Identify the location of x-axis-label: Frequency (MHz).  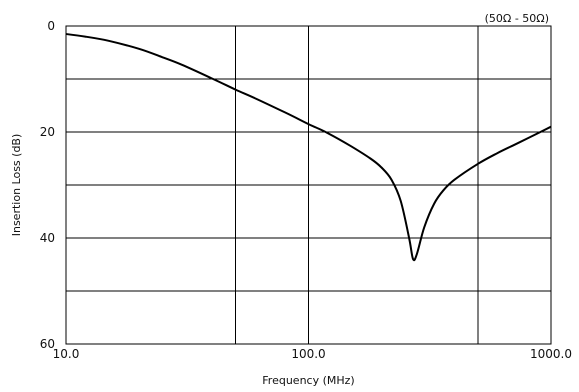
(308, 380).